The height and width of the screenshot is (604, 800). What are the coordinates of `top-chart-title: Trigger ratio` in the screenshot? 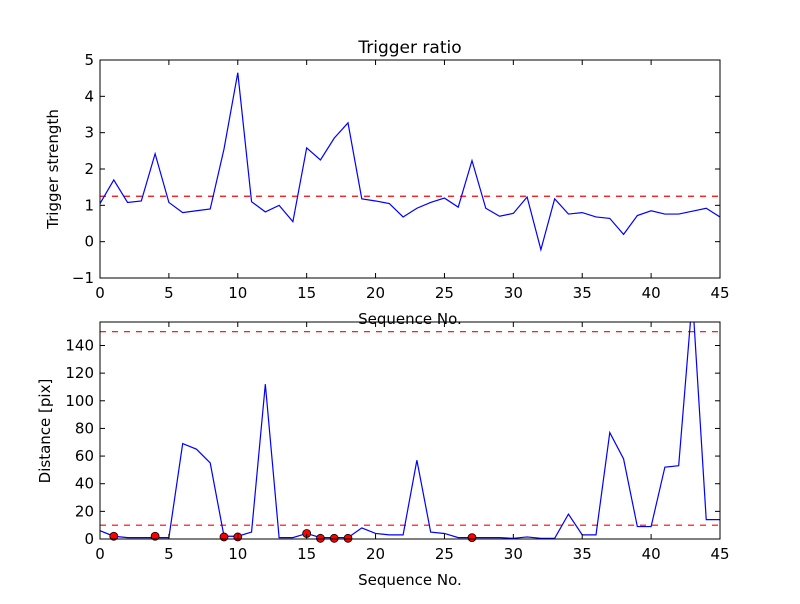 It's located at (409, 48).